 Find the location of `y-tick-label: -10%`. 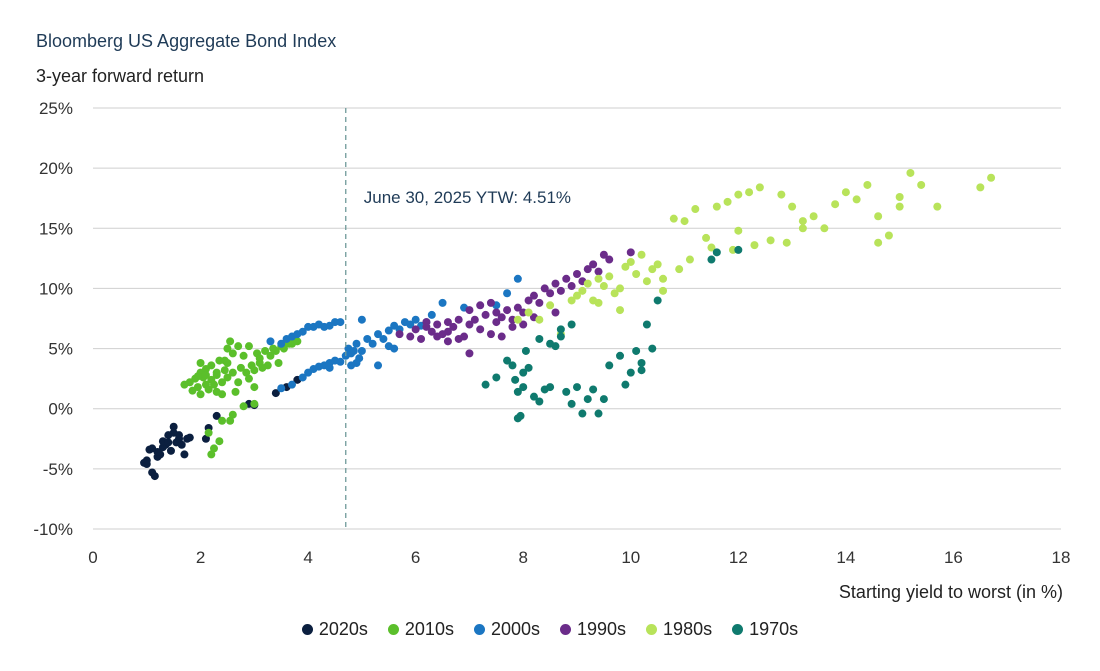

y-tick-label: -10% is located at coordinates (53, 529).